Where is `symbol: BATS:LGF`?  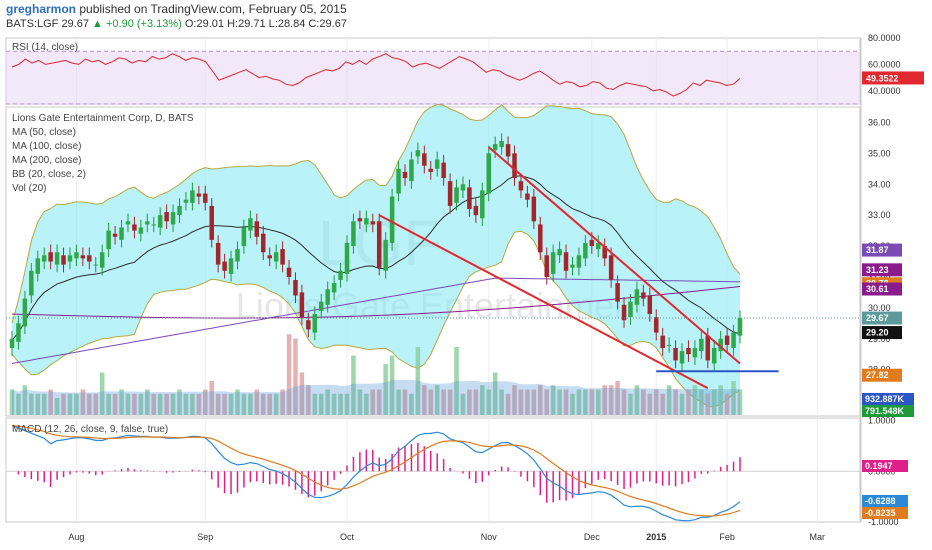 symbol: BATS:LGF is located at coordinates (32, 24).